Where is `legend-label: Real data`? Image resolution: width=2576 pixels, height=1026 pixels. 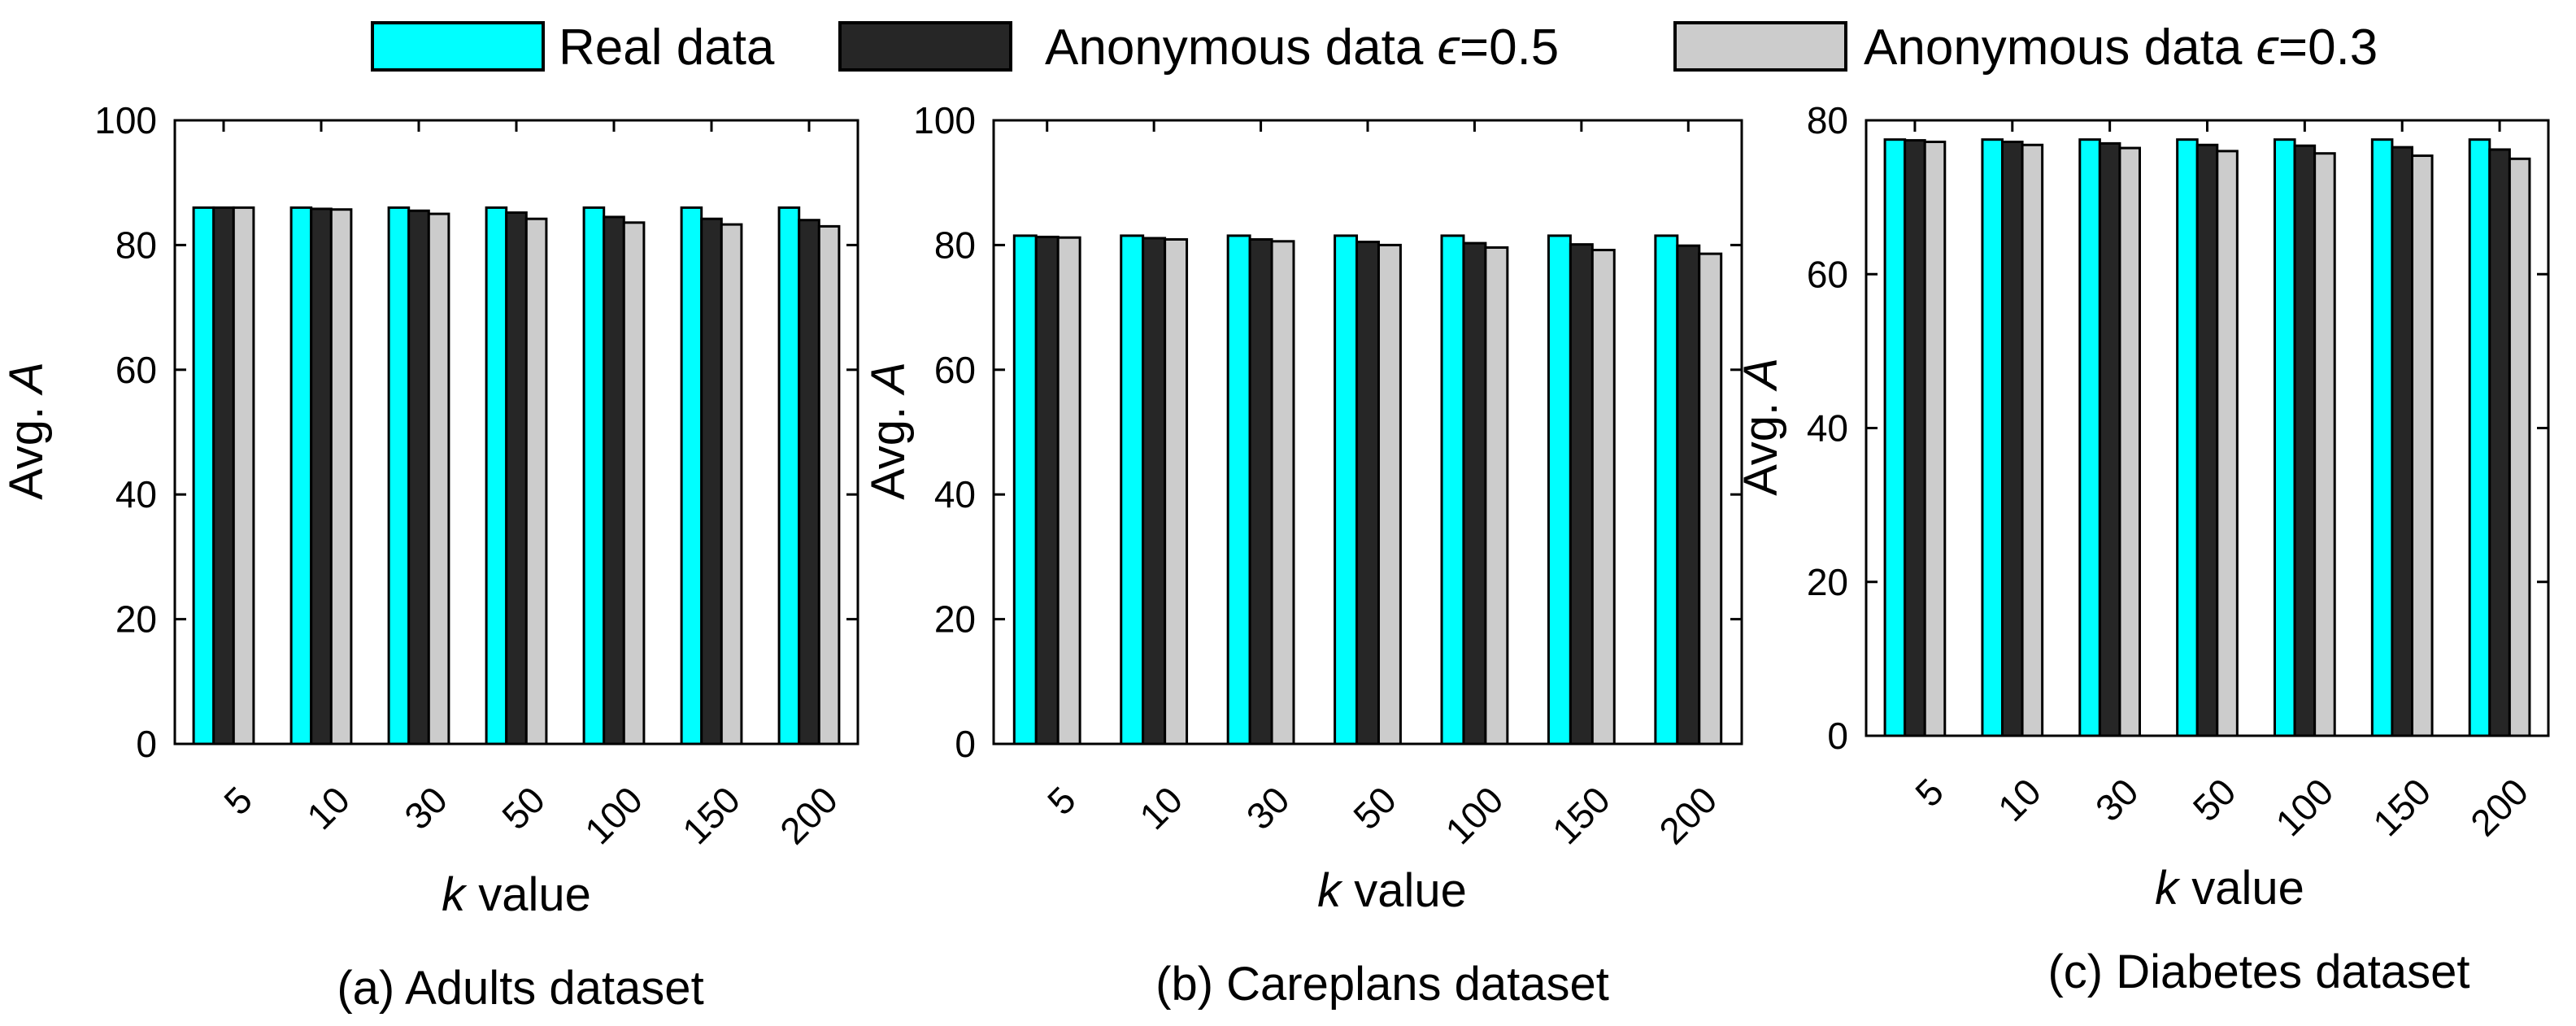
legend-label: Real data is located at coordinates (667, 48).